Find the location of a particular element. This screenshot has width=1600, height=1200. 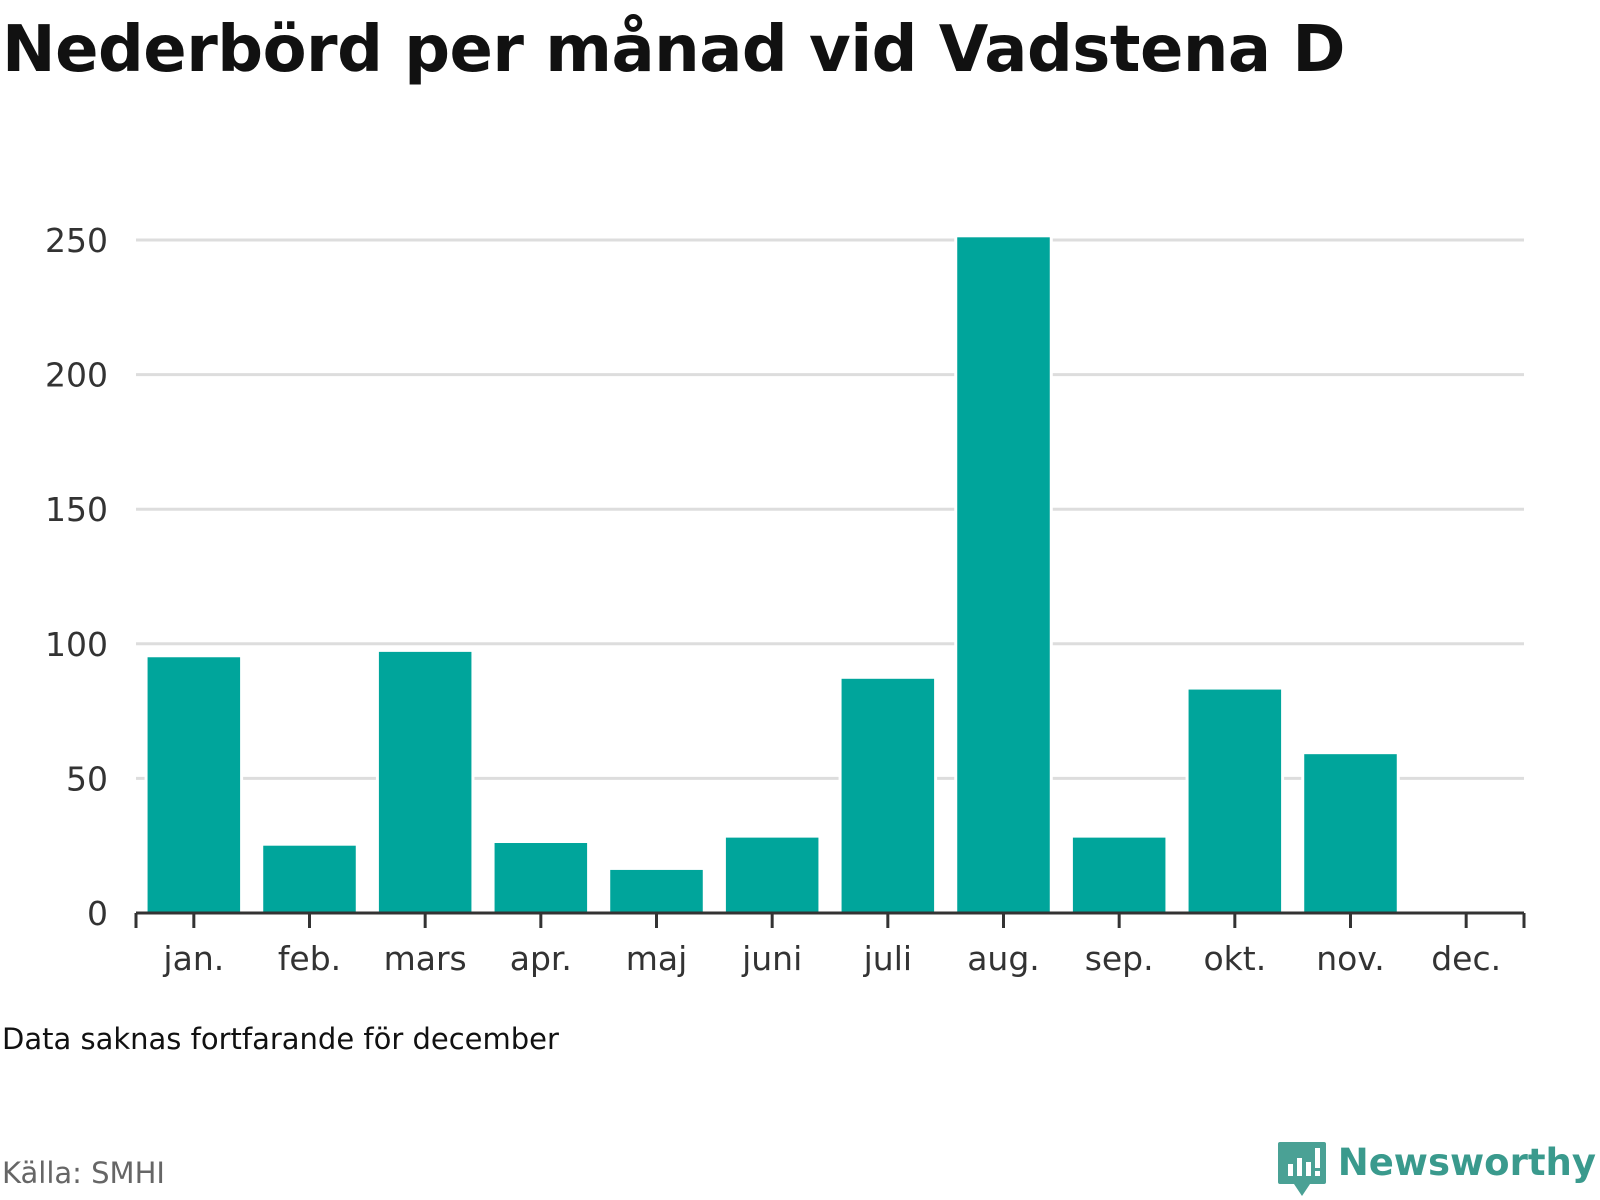

x-tick-label: juni is located at coordinates (771, 958).